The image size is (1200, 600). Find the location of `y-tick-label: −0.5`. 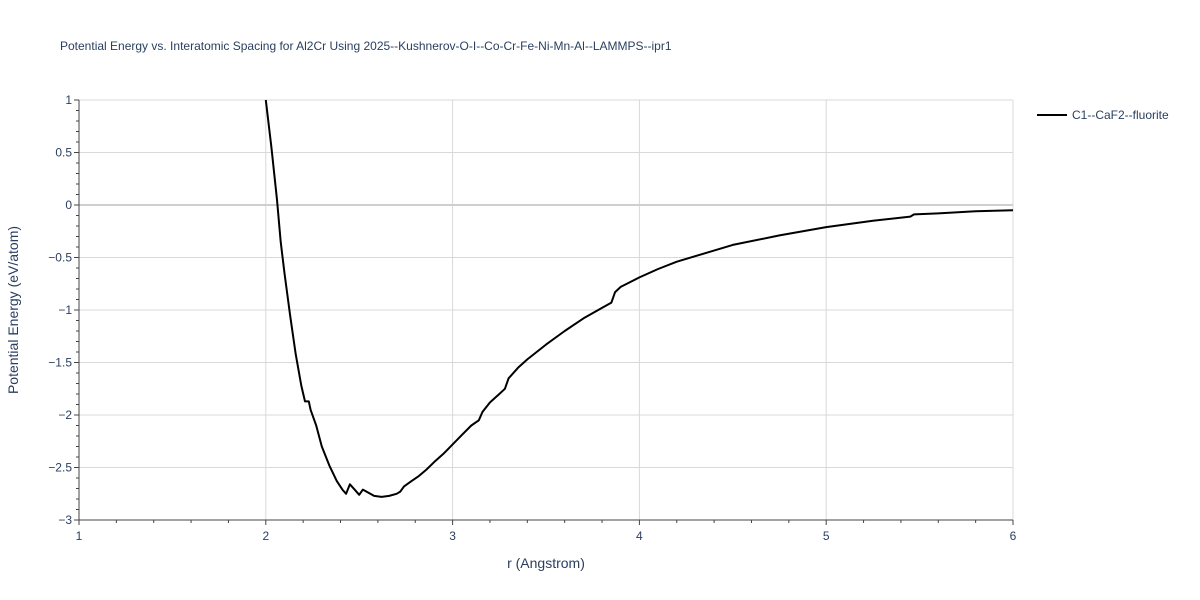

y-tick-label: −0.5 is located at coordinates (60, 258).